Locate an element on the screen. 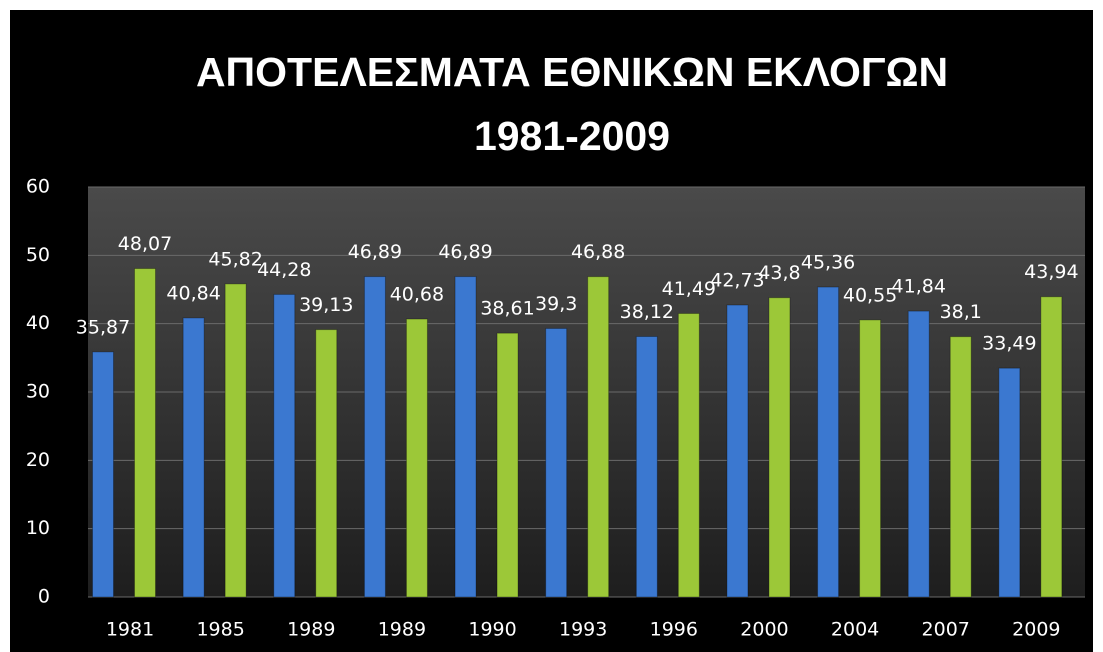  x-tick-label: 2009 is located at coordinates (1036, 630).